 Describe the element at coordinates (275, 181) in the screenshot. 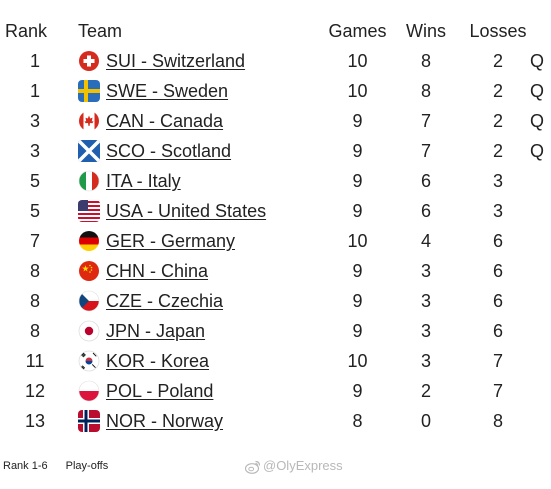

I see `table-row: 5 ITA - Italy 9 6 3` at that location.